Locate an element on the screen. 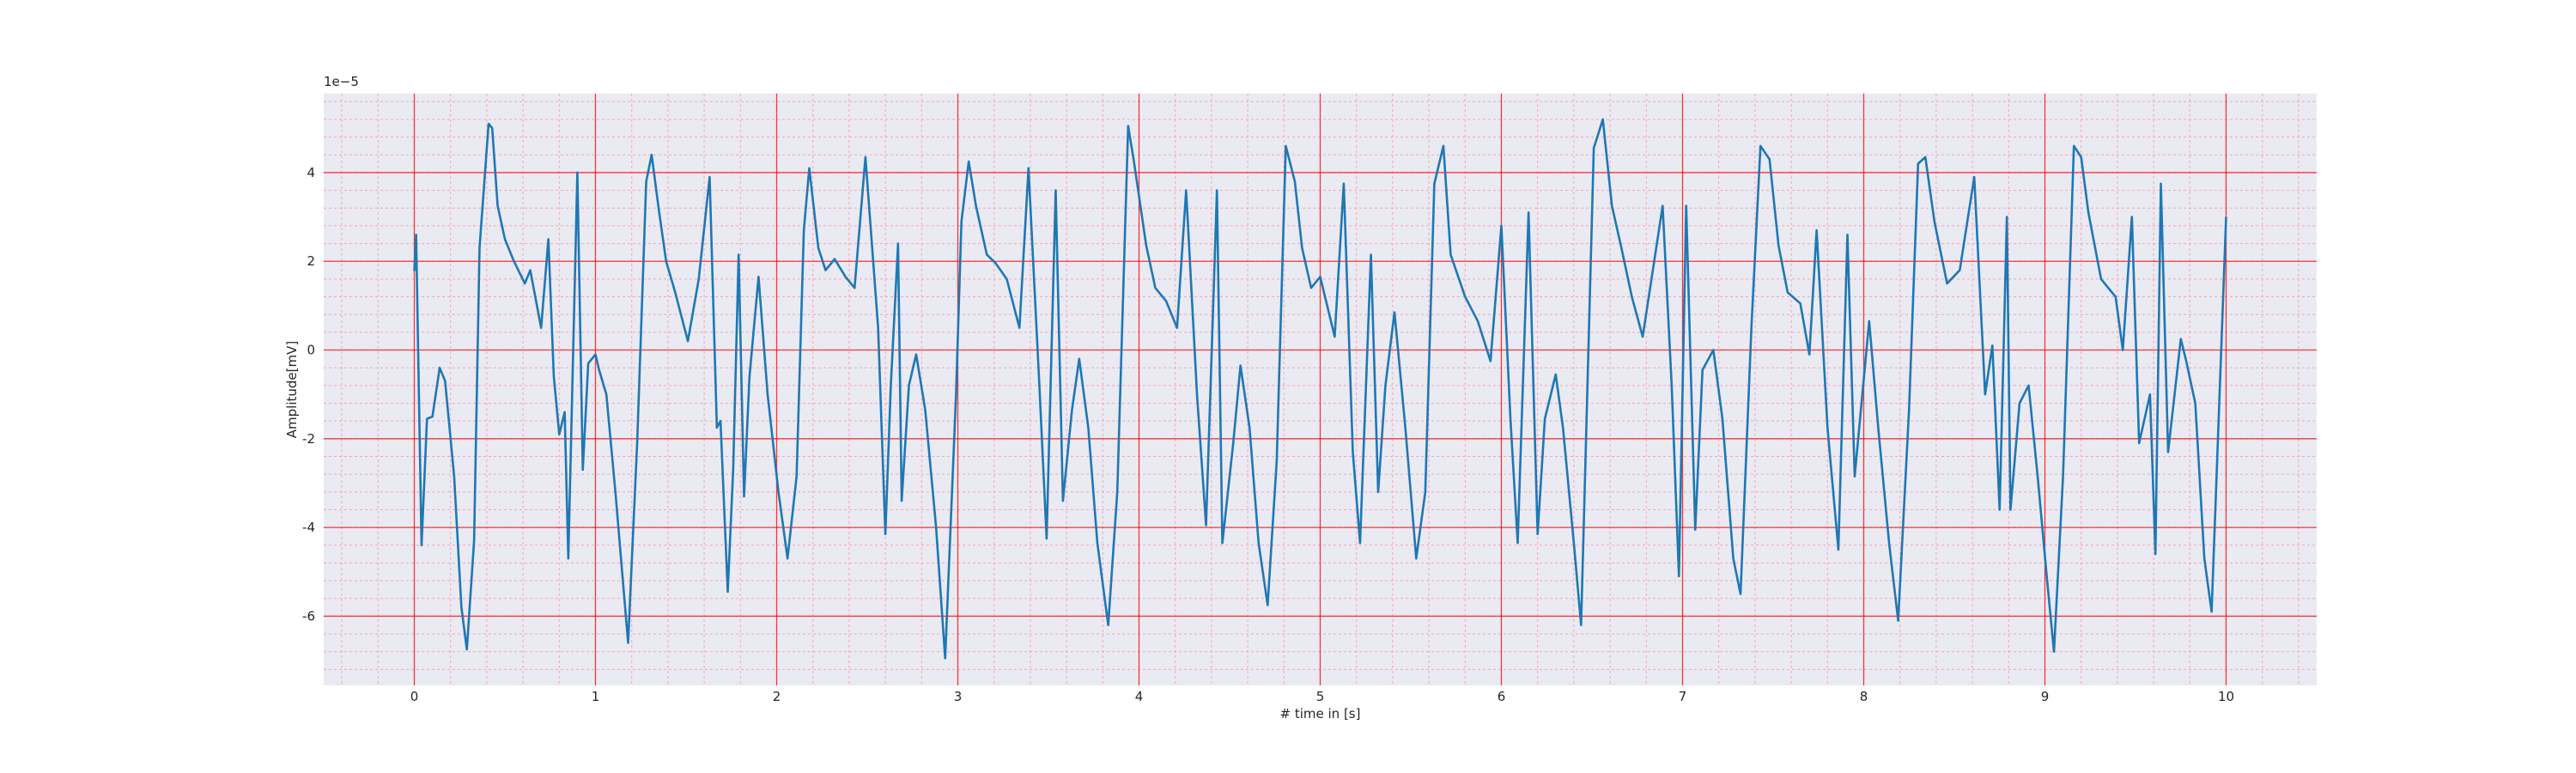 The height and width of the screenshot is (773, 2576). y-axis-label: Amplitude[mV] is located at coordinates (292, 389).